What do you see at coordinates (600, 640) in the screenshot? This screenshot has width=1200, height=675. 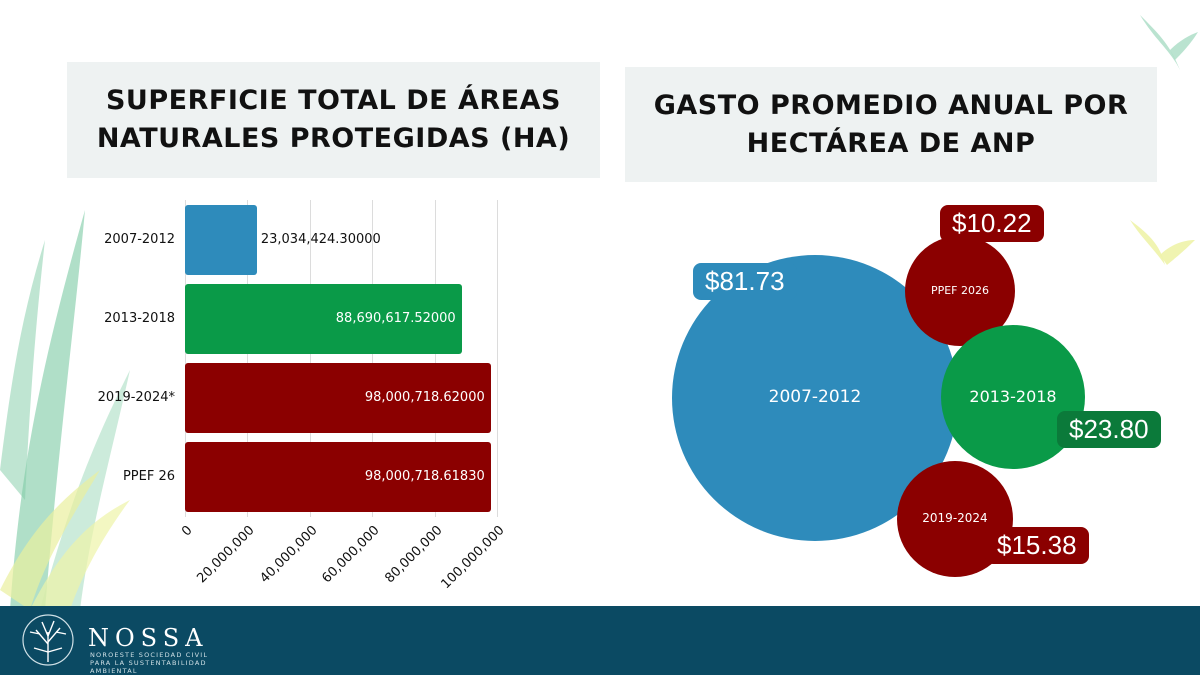 I see `footer-bar` at bounding box center [600, 640].